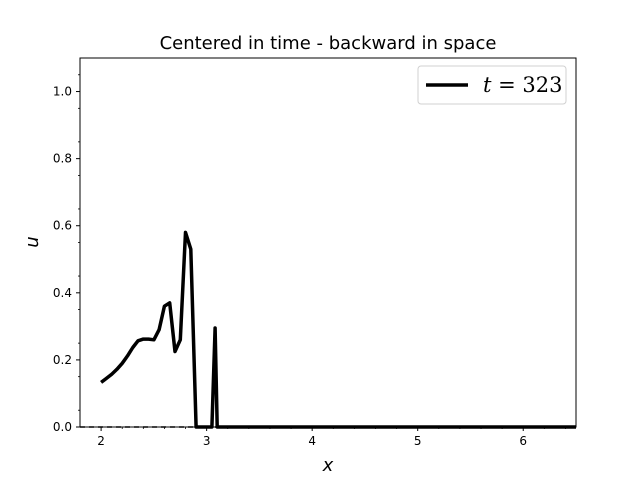  I want to click on legend-value: 323, so click(542, 85).